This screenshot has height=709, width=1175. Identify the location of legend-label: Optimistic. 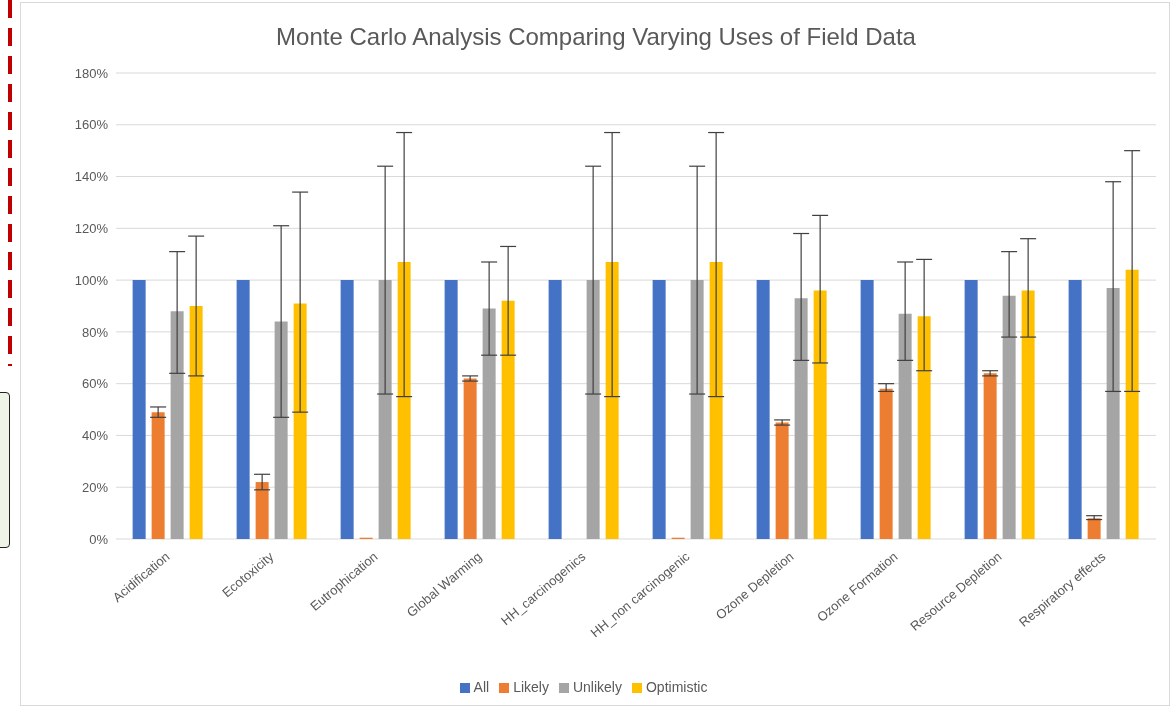
(676, 687).